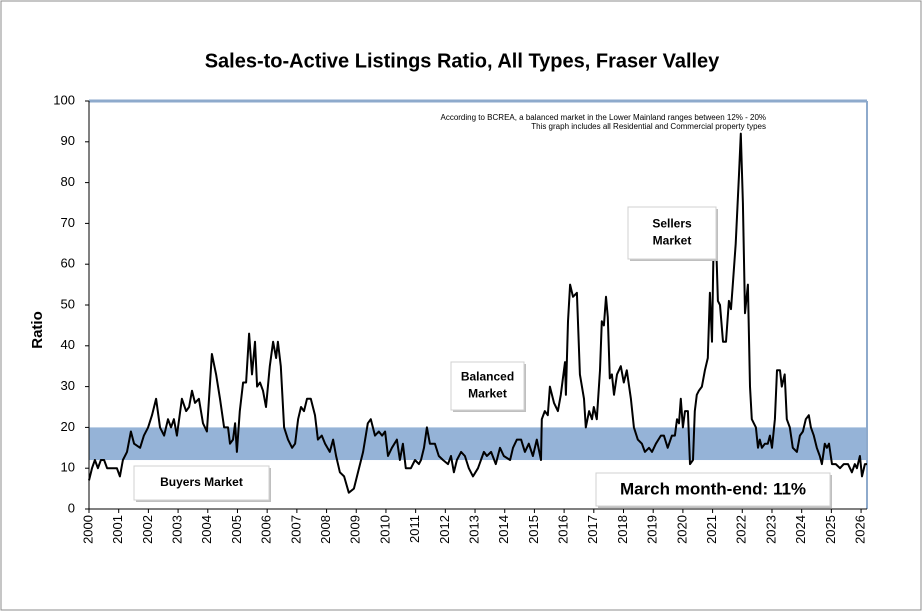 The width and height of the screenshot is (923, 612). Describe the element at coordinates (830, 529) in the screenshot. I see `x-tick-label: 2025` at that location.